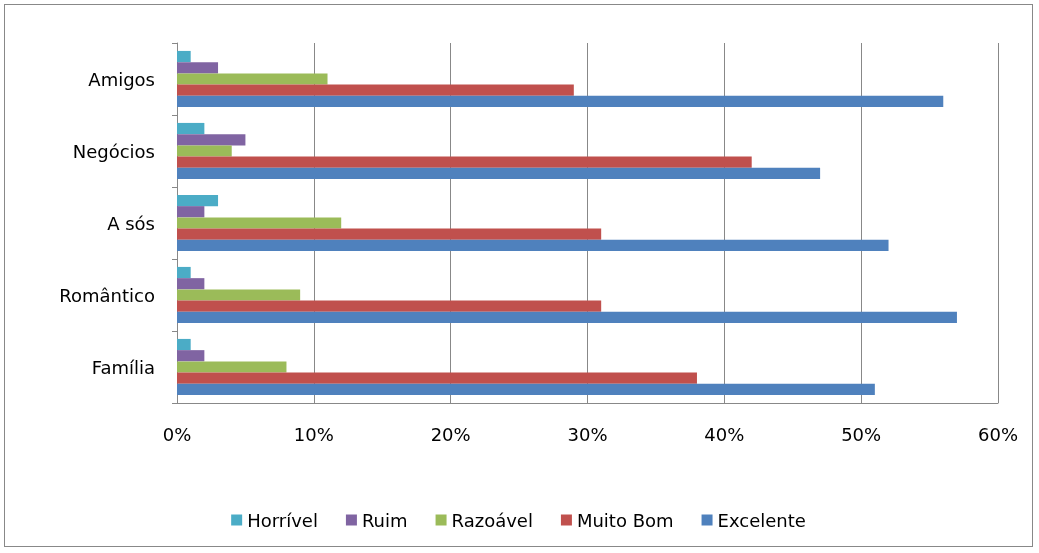  I want to click on y-tick-label: Negócios, so click(113, 151).